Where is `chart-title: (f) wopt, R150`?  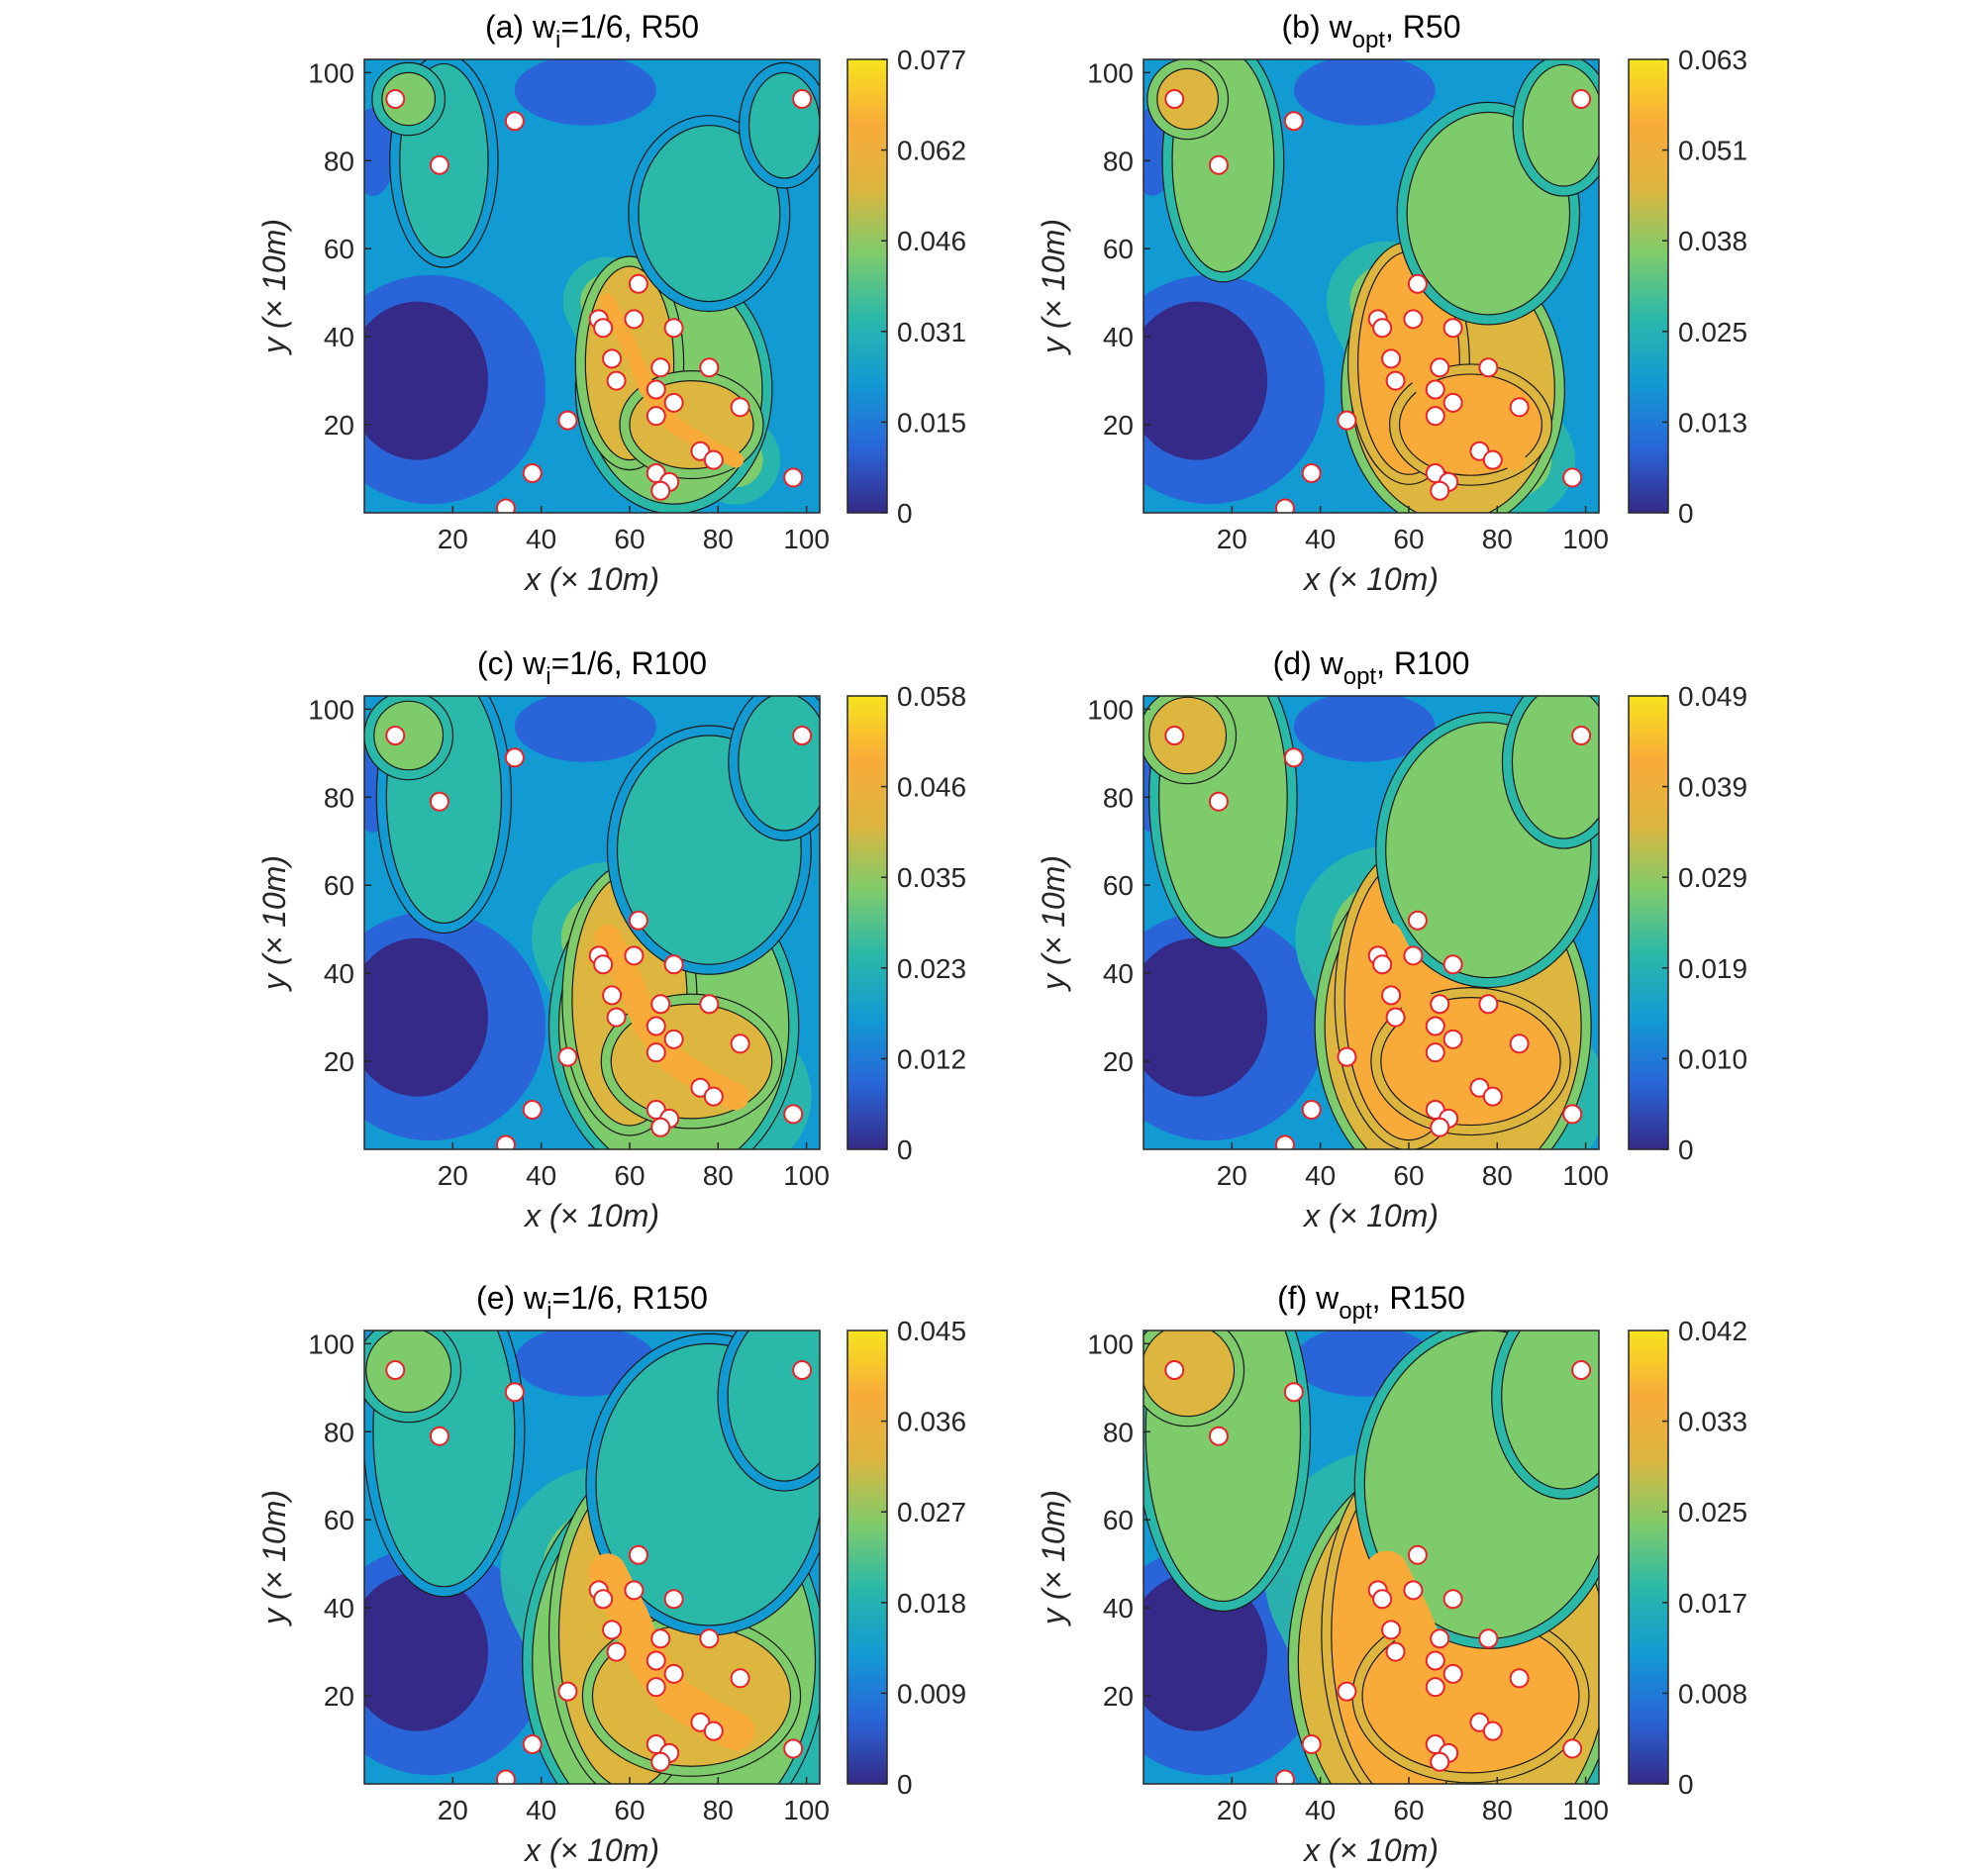
chart-title: (f) wopt, R150 is located at coordinates (1371, 1302).